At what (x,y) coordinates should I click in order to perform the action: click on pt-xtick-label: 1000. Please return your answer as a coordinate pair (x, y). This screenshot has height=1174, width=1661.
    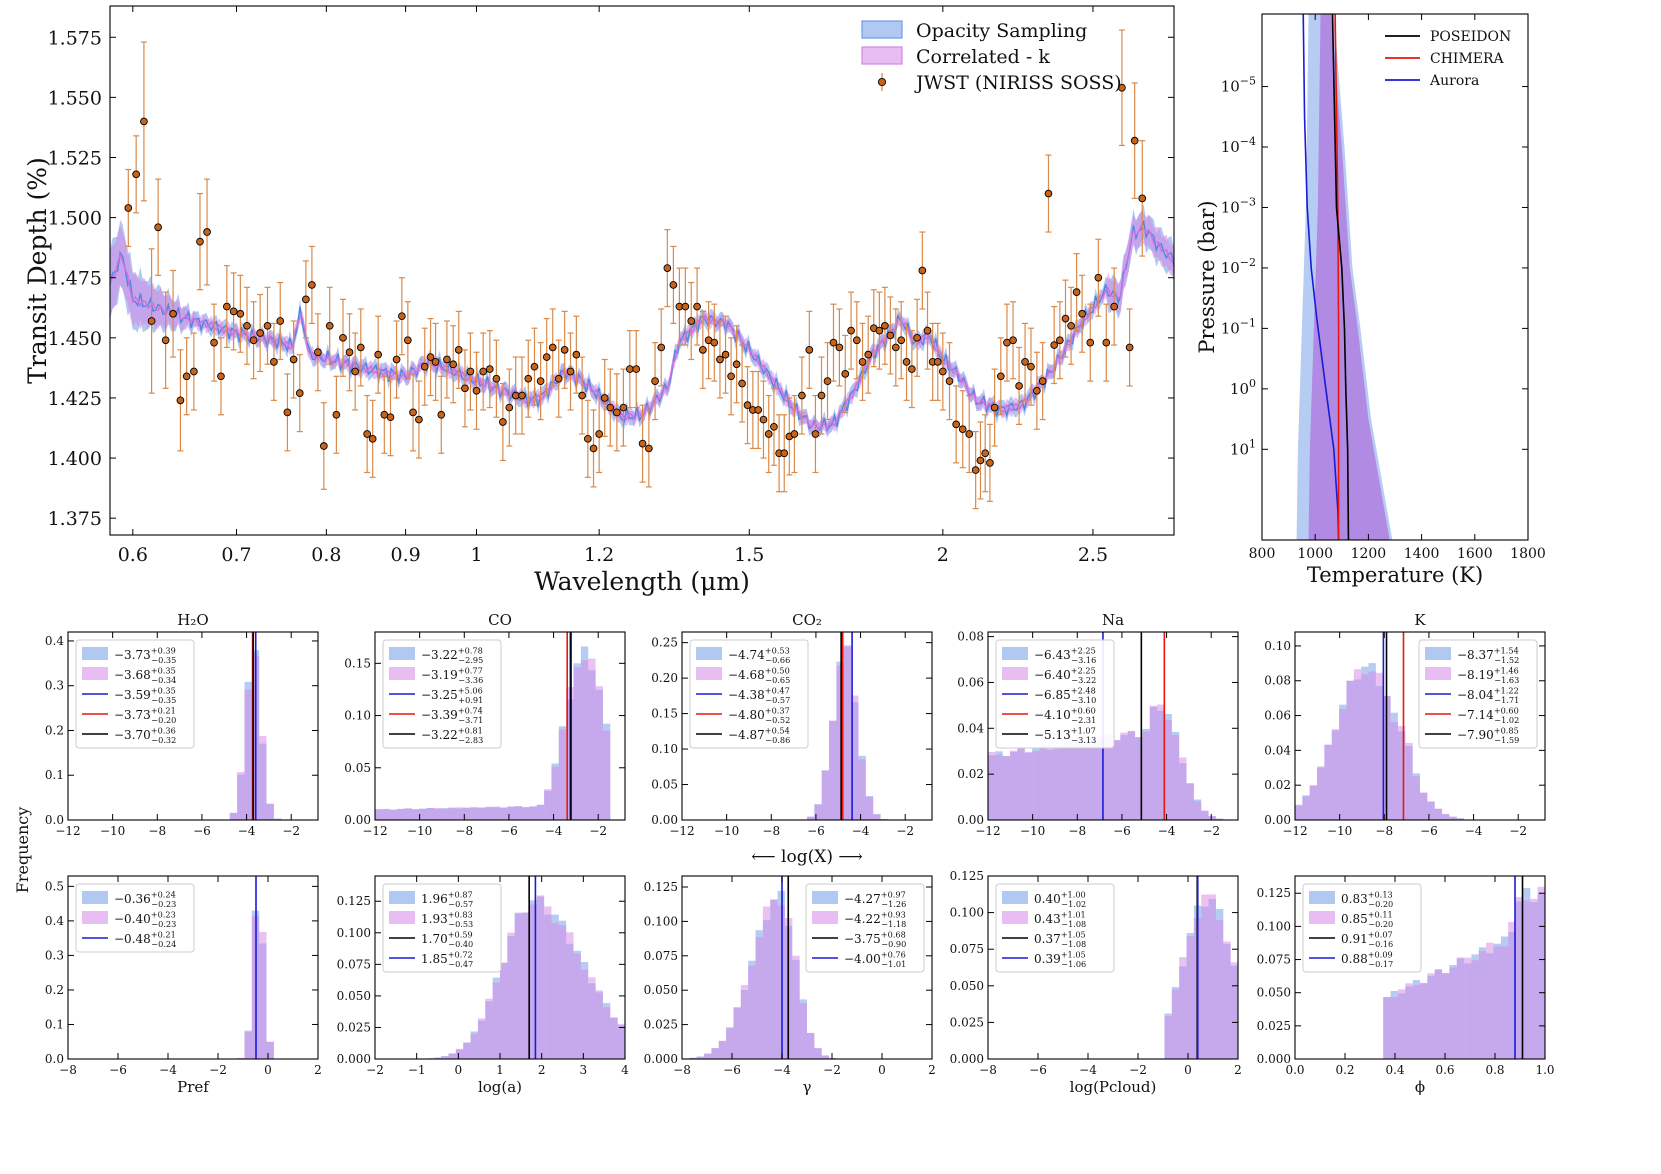
    Looking at the image, I should click on (1315, 554).